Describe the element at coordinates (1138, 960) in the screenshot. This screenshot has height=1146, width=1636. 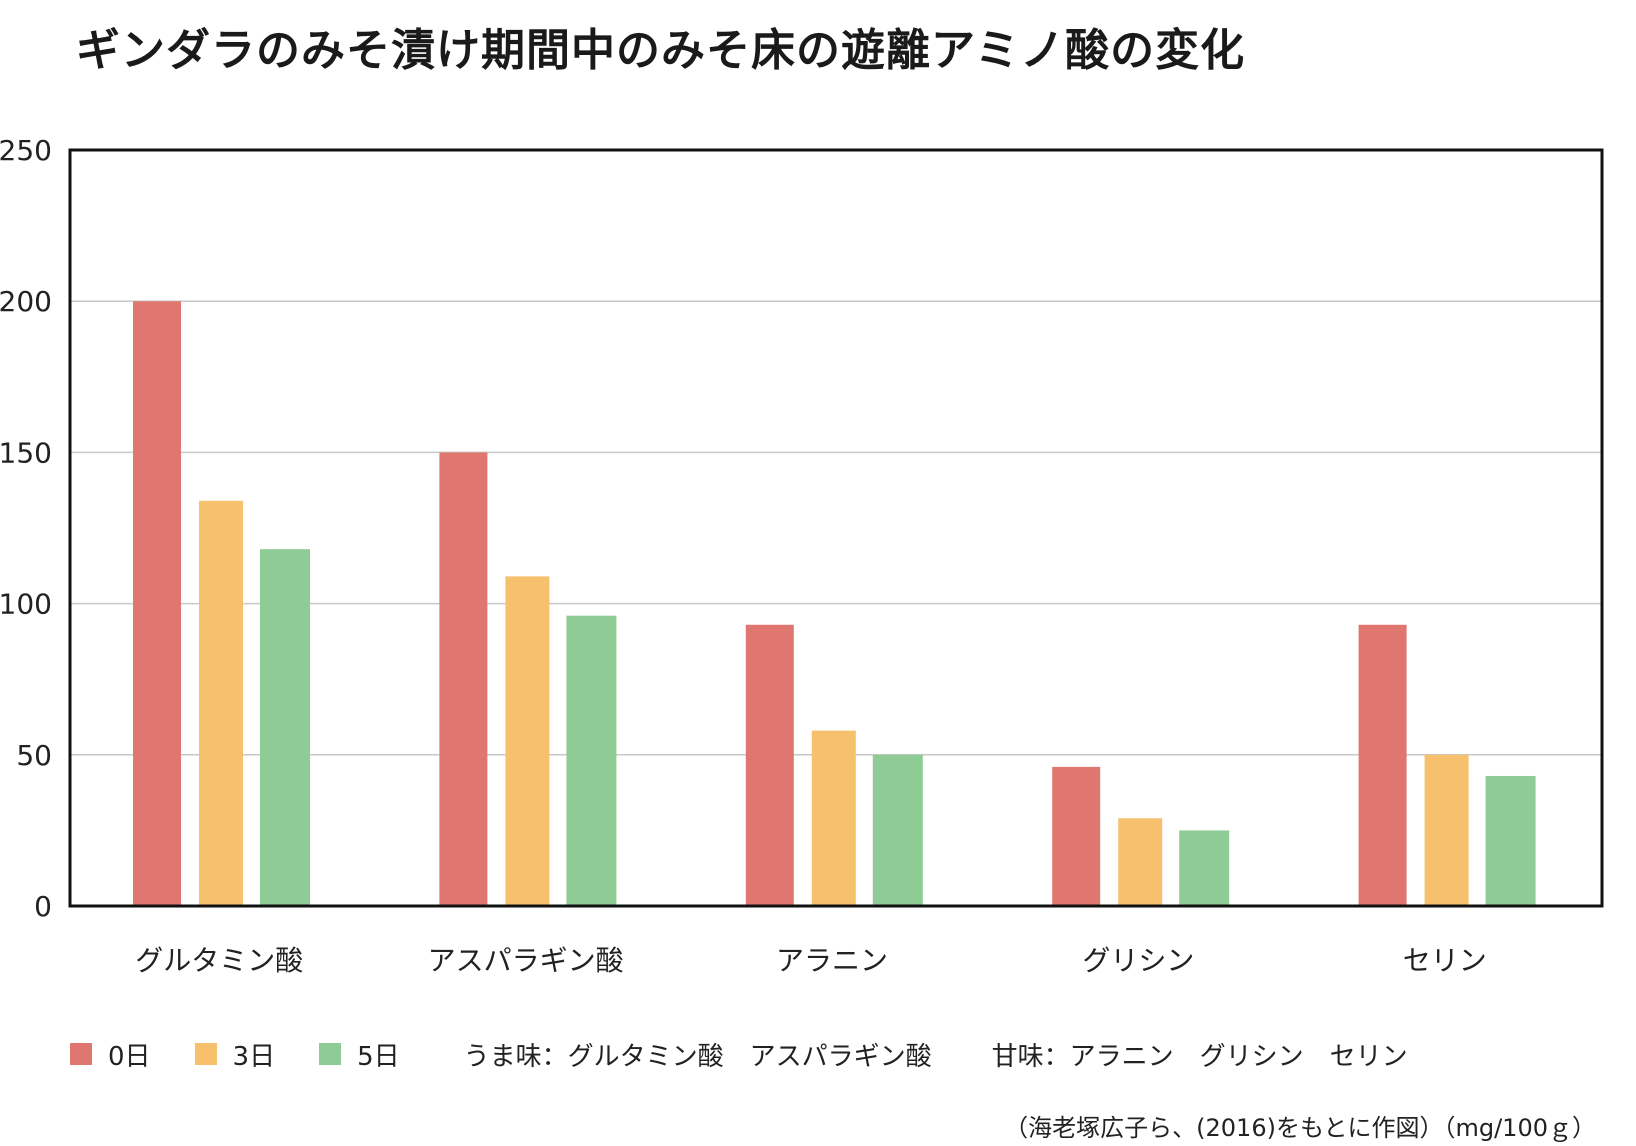
I see `x-category-label: グリシン` at that location.